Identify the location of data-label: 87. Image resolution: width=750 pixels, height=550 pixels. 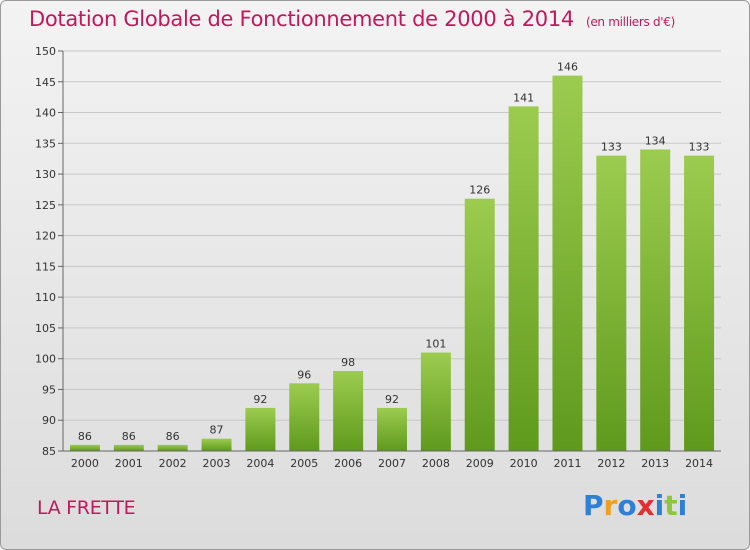
(217, 430).